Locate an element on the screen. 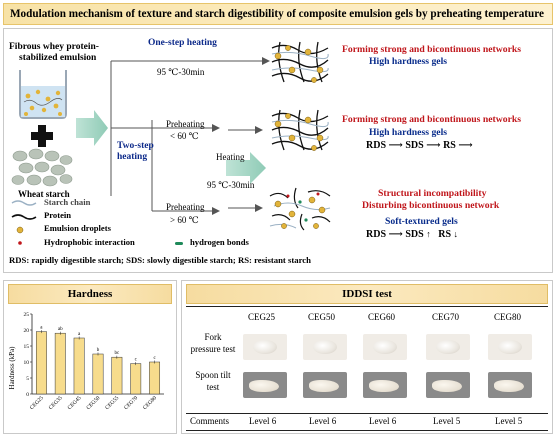 This screenshot has width=556, height=437. column-header: CEG60 is located at coordinates (381, 317).